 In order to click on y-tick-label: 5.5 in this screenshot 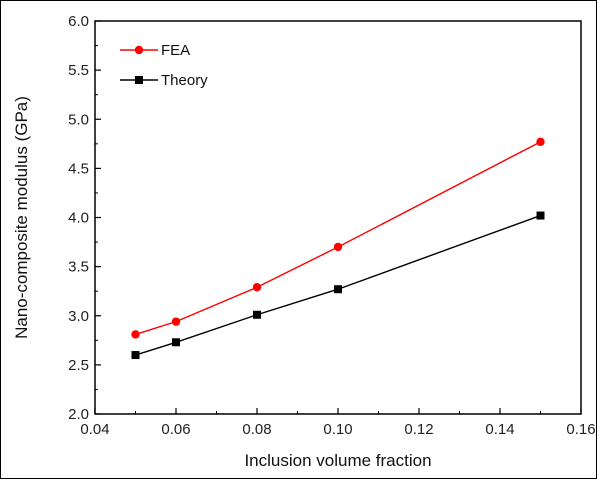, I will do `click(78, 70)`.